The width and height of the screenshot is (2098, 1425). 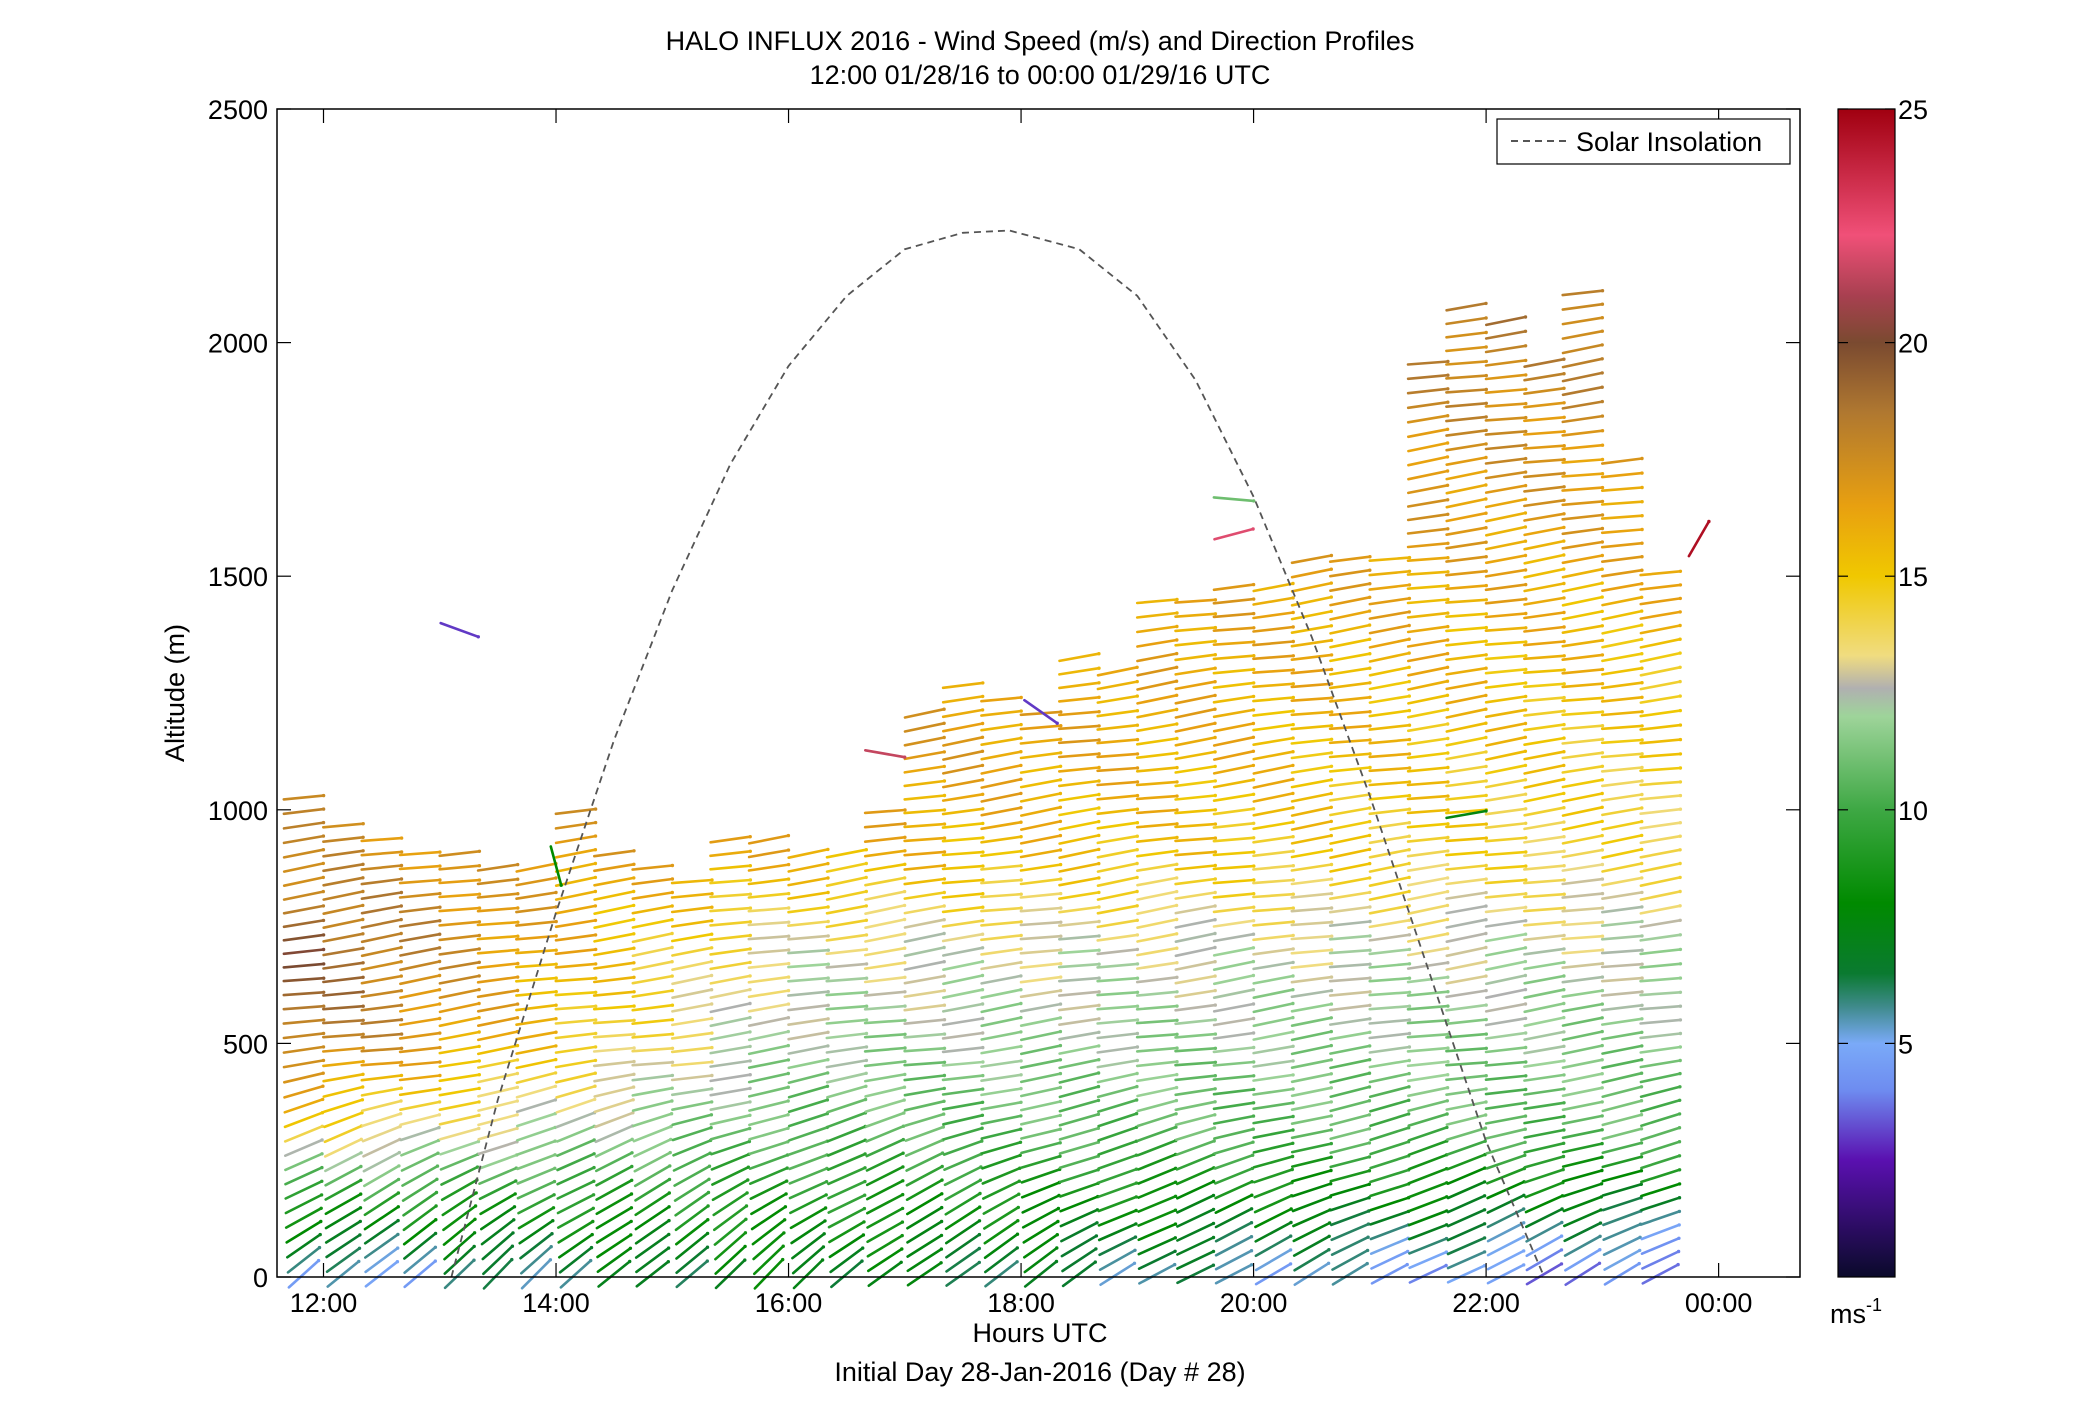 I want to click on x-tick-label: 18:00, so click(x=1021, y=1303).